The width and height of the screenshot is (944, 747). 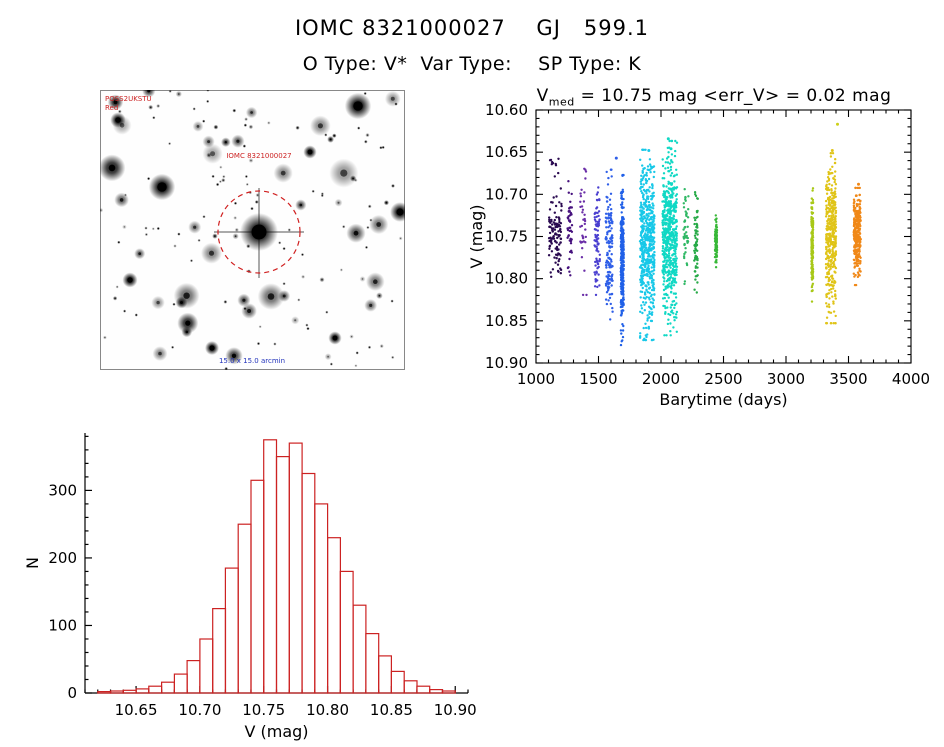 What do you see at coordinates (561, 102) in the screenshot?
I see `scatter-title-subscript: med` at bounding box center [561, 102].